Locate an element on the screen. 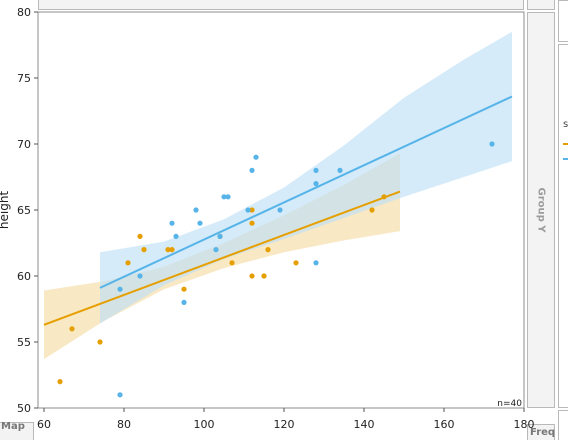 The height and width of the screenshot is (440, 568). x-tick-label: 80 is located at coordinates (124, 424).